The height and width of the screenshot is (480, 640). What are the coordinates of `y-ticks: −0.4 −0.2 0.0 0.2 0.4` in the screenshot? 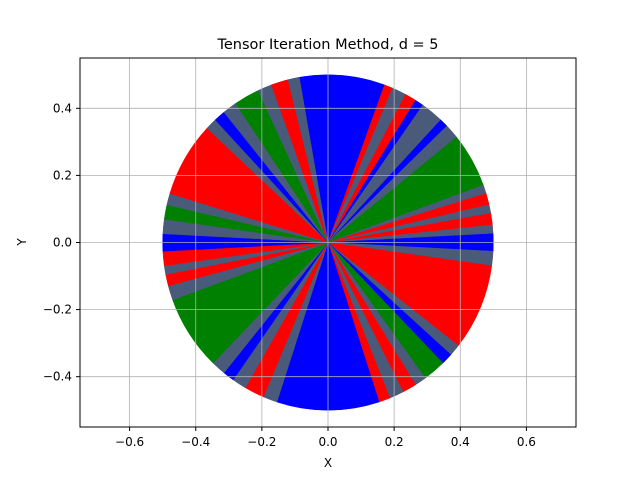 It's located at (61, 242).